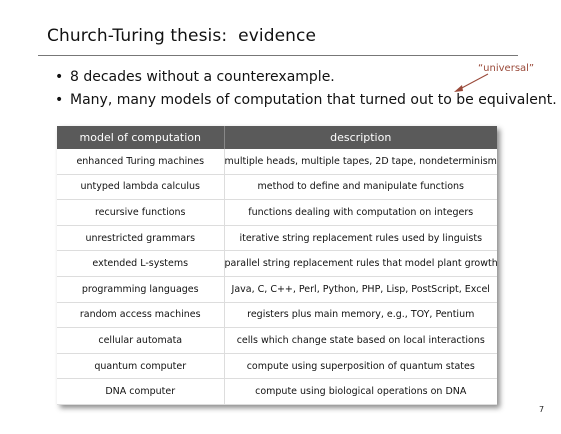 The image size is (561, 434). I want to click on title-divider, so click(278, 55).